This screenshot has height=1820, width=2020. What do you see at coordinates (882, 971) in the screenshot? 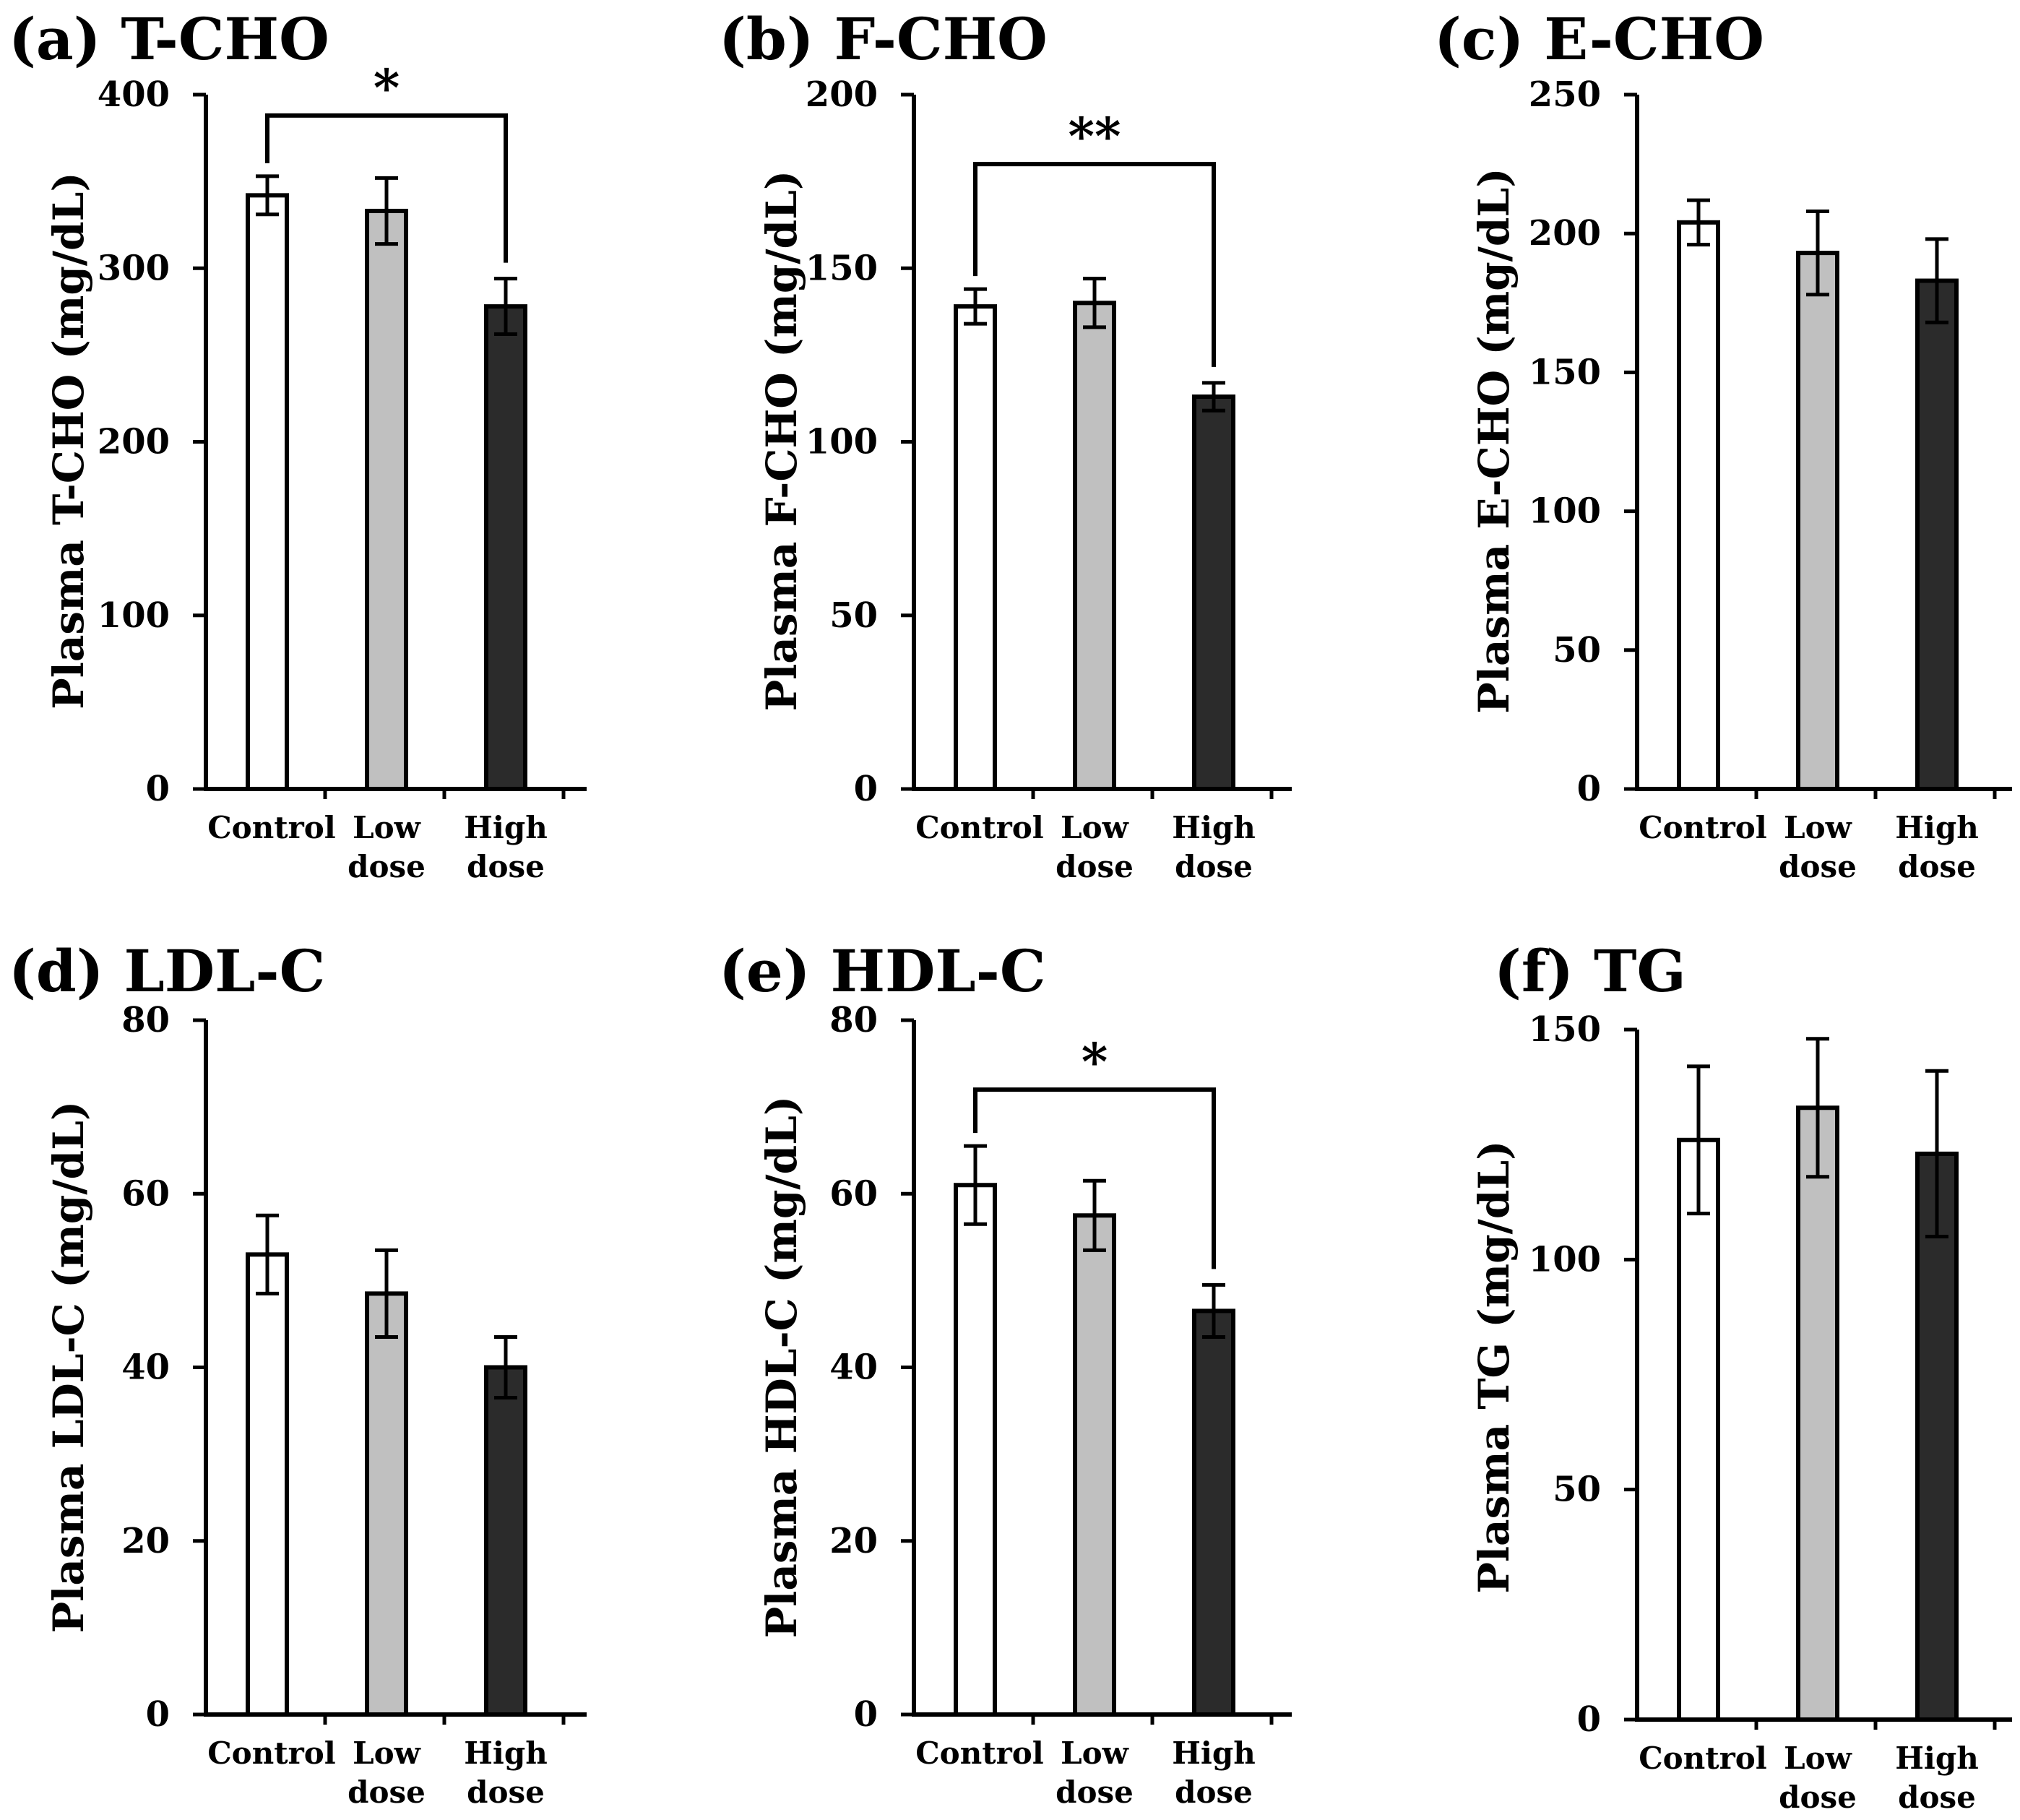
I see `chart-title: (e) HDL-C` at bounding box center [882, 971].